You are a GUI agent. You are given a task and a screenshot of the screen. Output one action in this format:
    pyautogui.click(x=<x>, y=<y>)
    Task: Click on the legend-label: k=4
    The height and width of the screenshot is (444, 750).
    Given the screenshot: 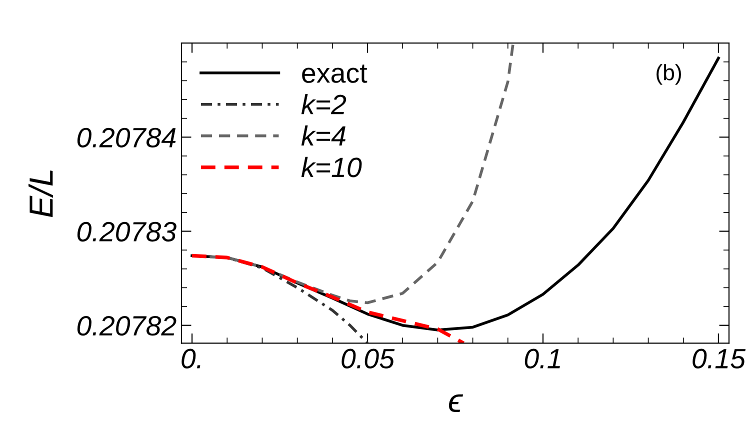 What is the action you would take?
    pyautogui.click(x=323, y=135)
    